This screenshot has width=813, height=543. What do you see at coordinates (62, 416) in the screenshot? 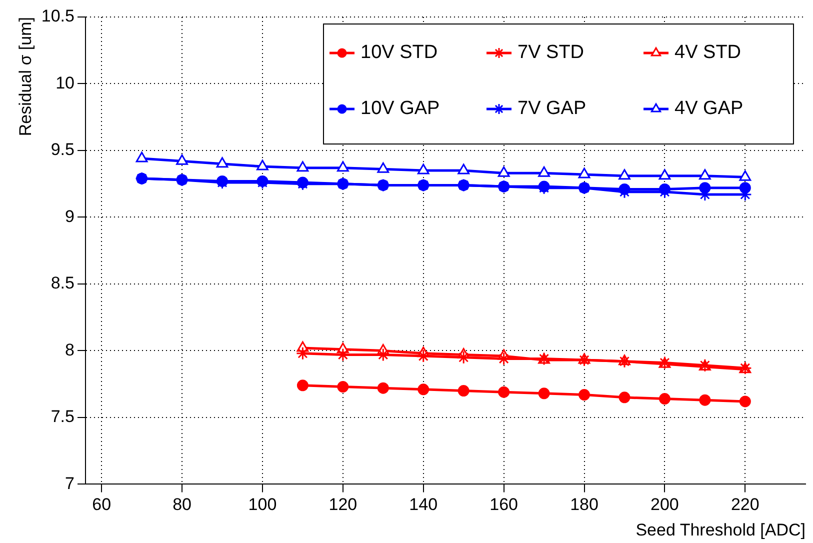
I see `y-tick-label: 7.5` at bounding box center [62, 416].